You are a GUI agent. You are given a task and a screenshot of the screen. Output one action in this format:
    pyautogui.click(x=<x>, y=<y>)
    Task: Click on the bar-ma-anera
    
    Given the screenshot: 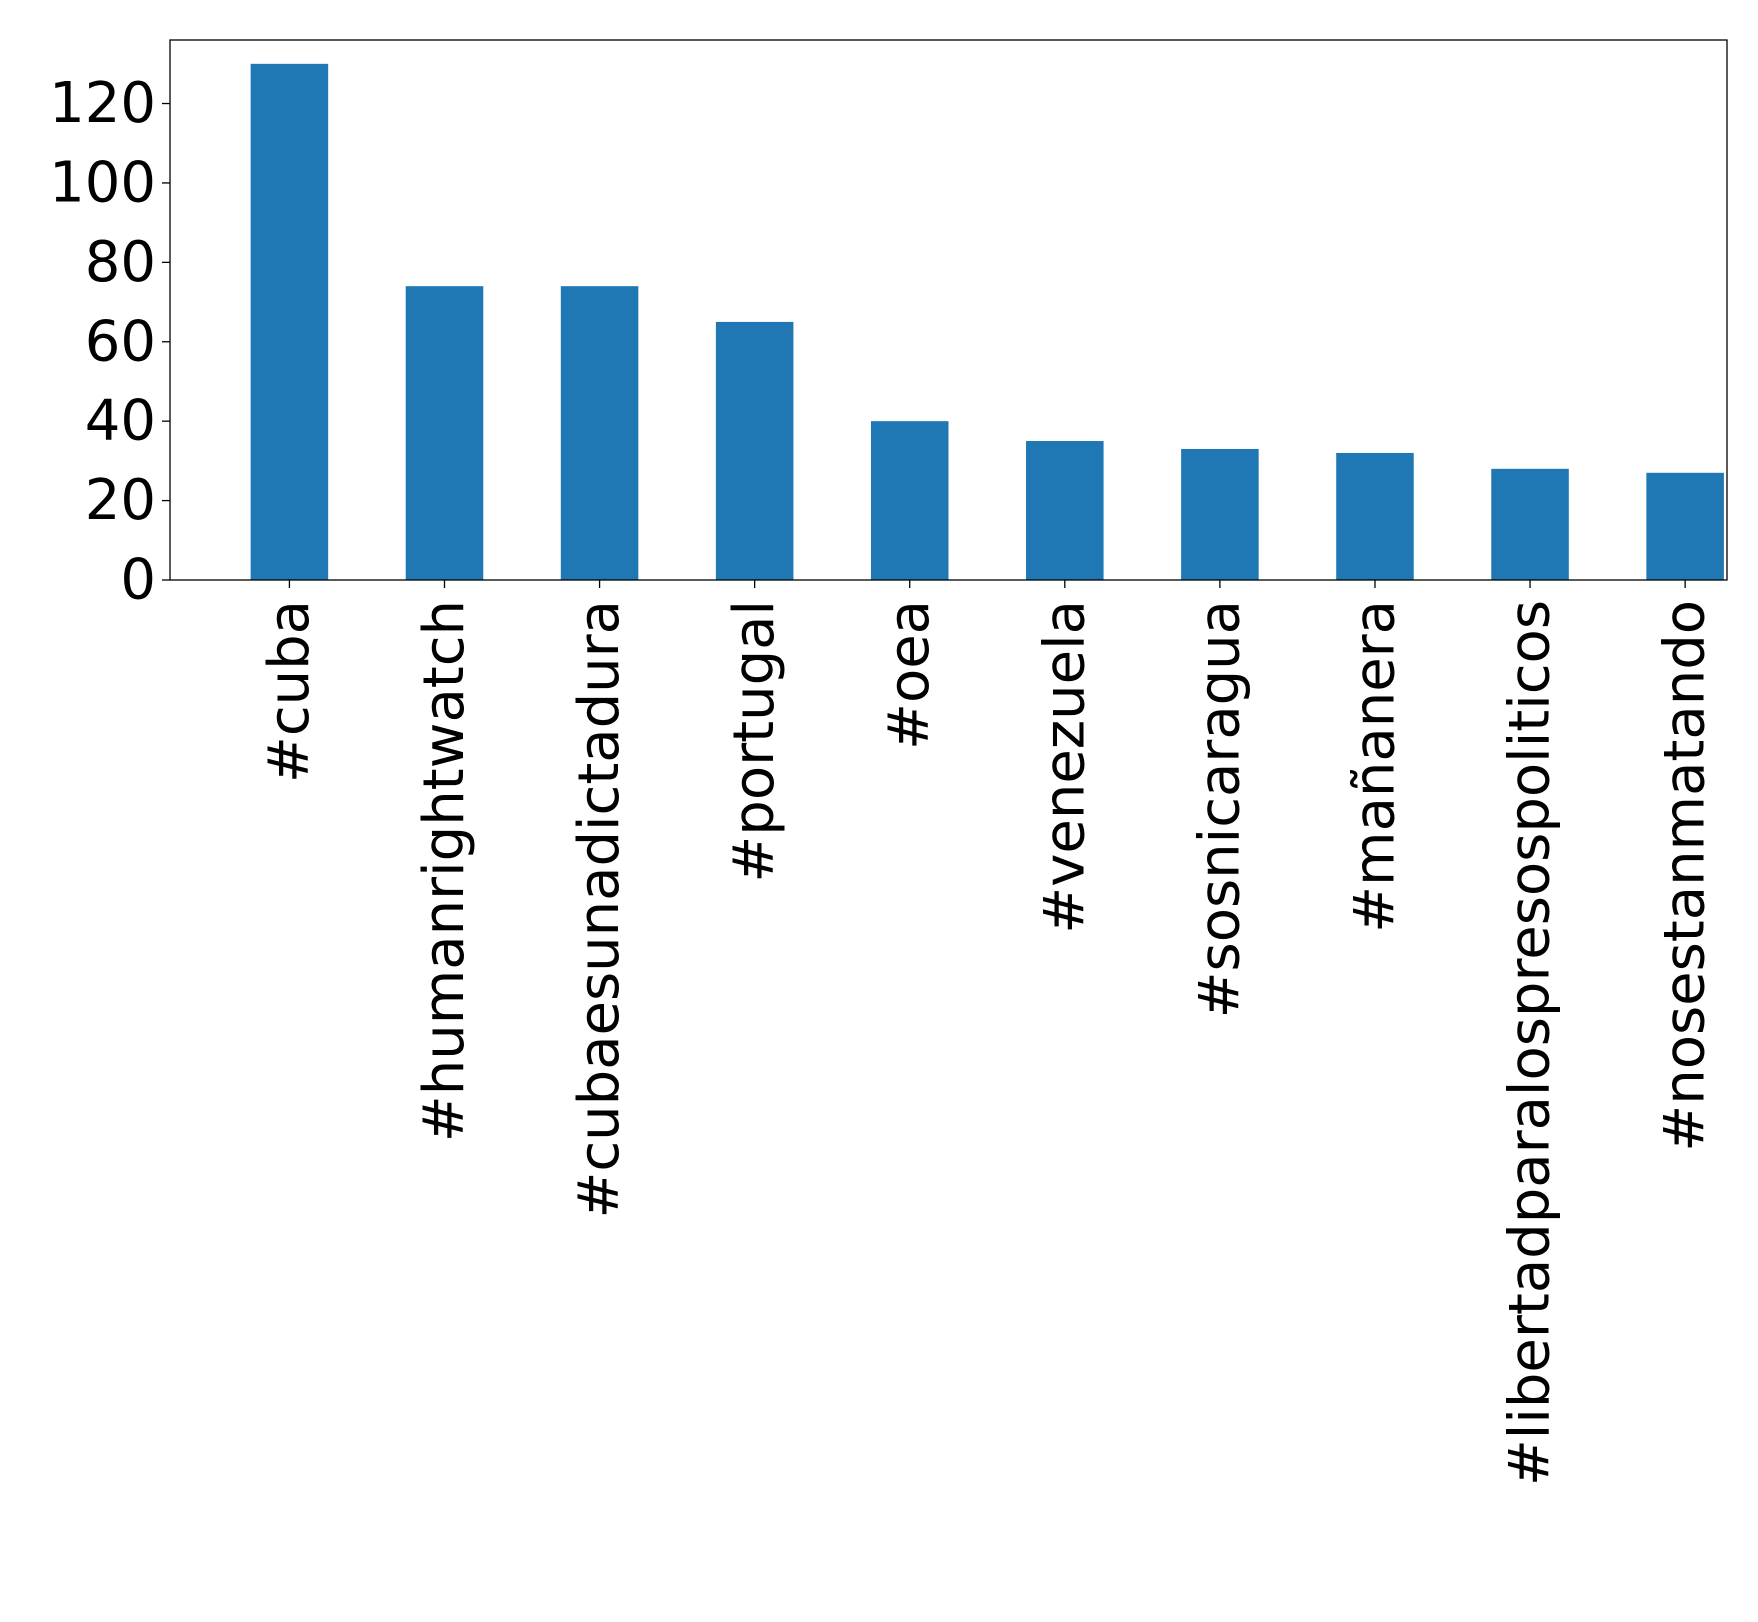 What is the action you would take?
    pyautogui.click(x=1375, y=516)
    